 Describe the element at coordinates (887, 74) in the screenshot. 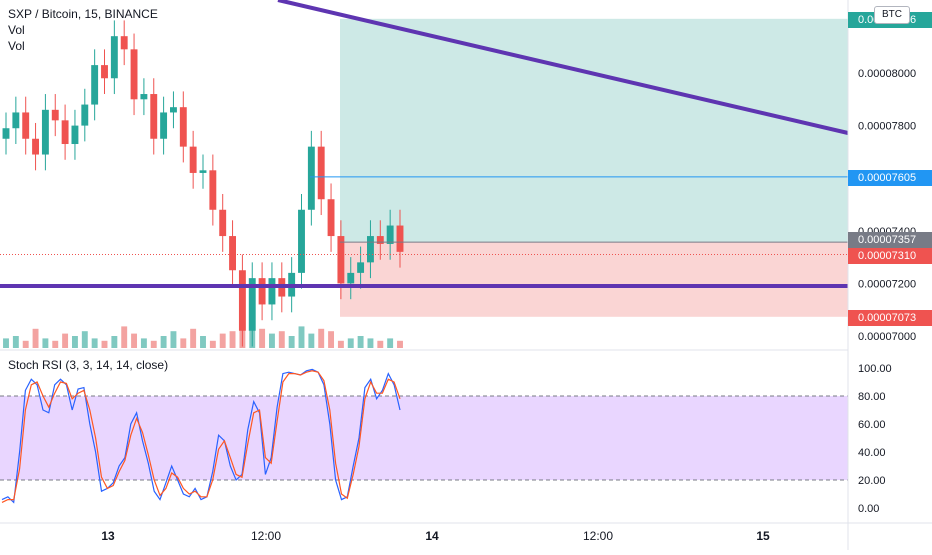

I see `price-tick-label: 0.00008000` at that location.